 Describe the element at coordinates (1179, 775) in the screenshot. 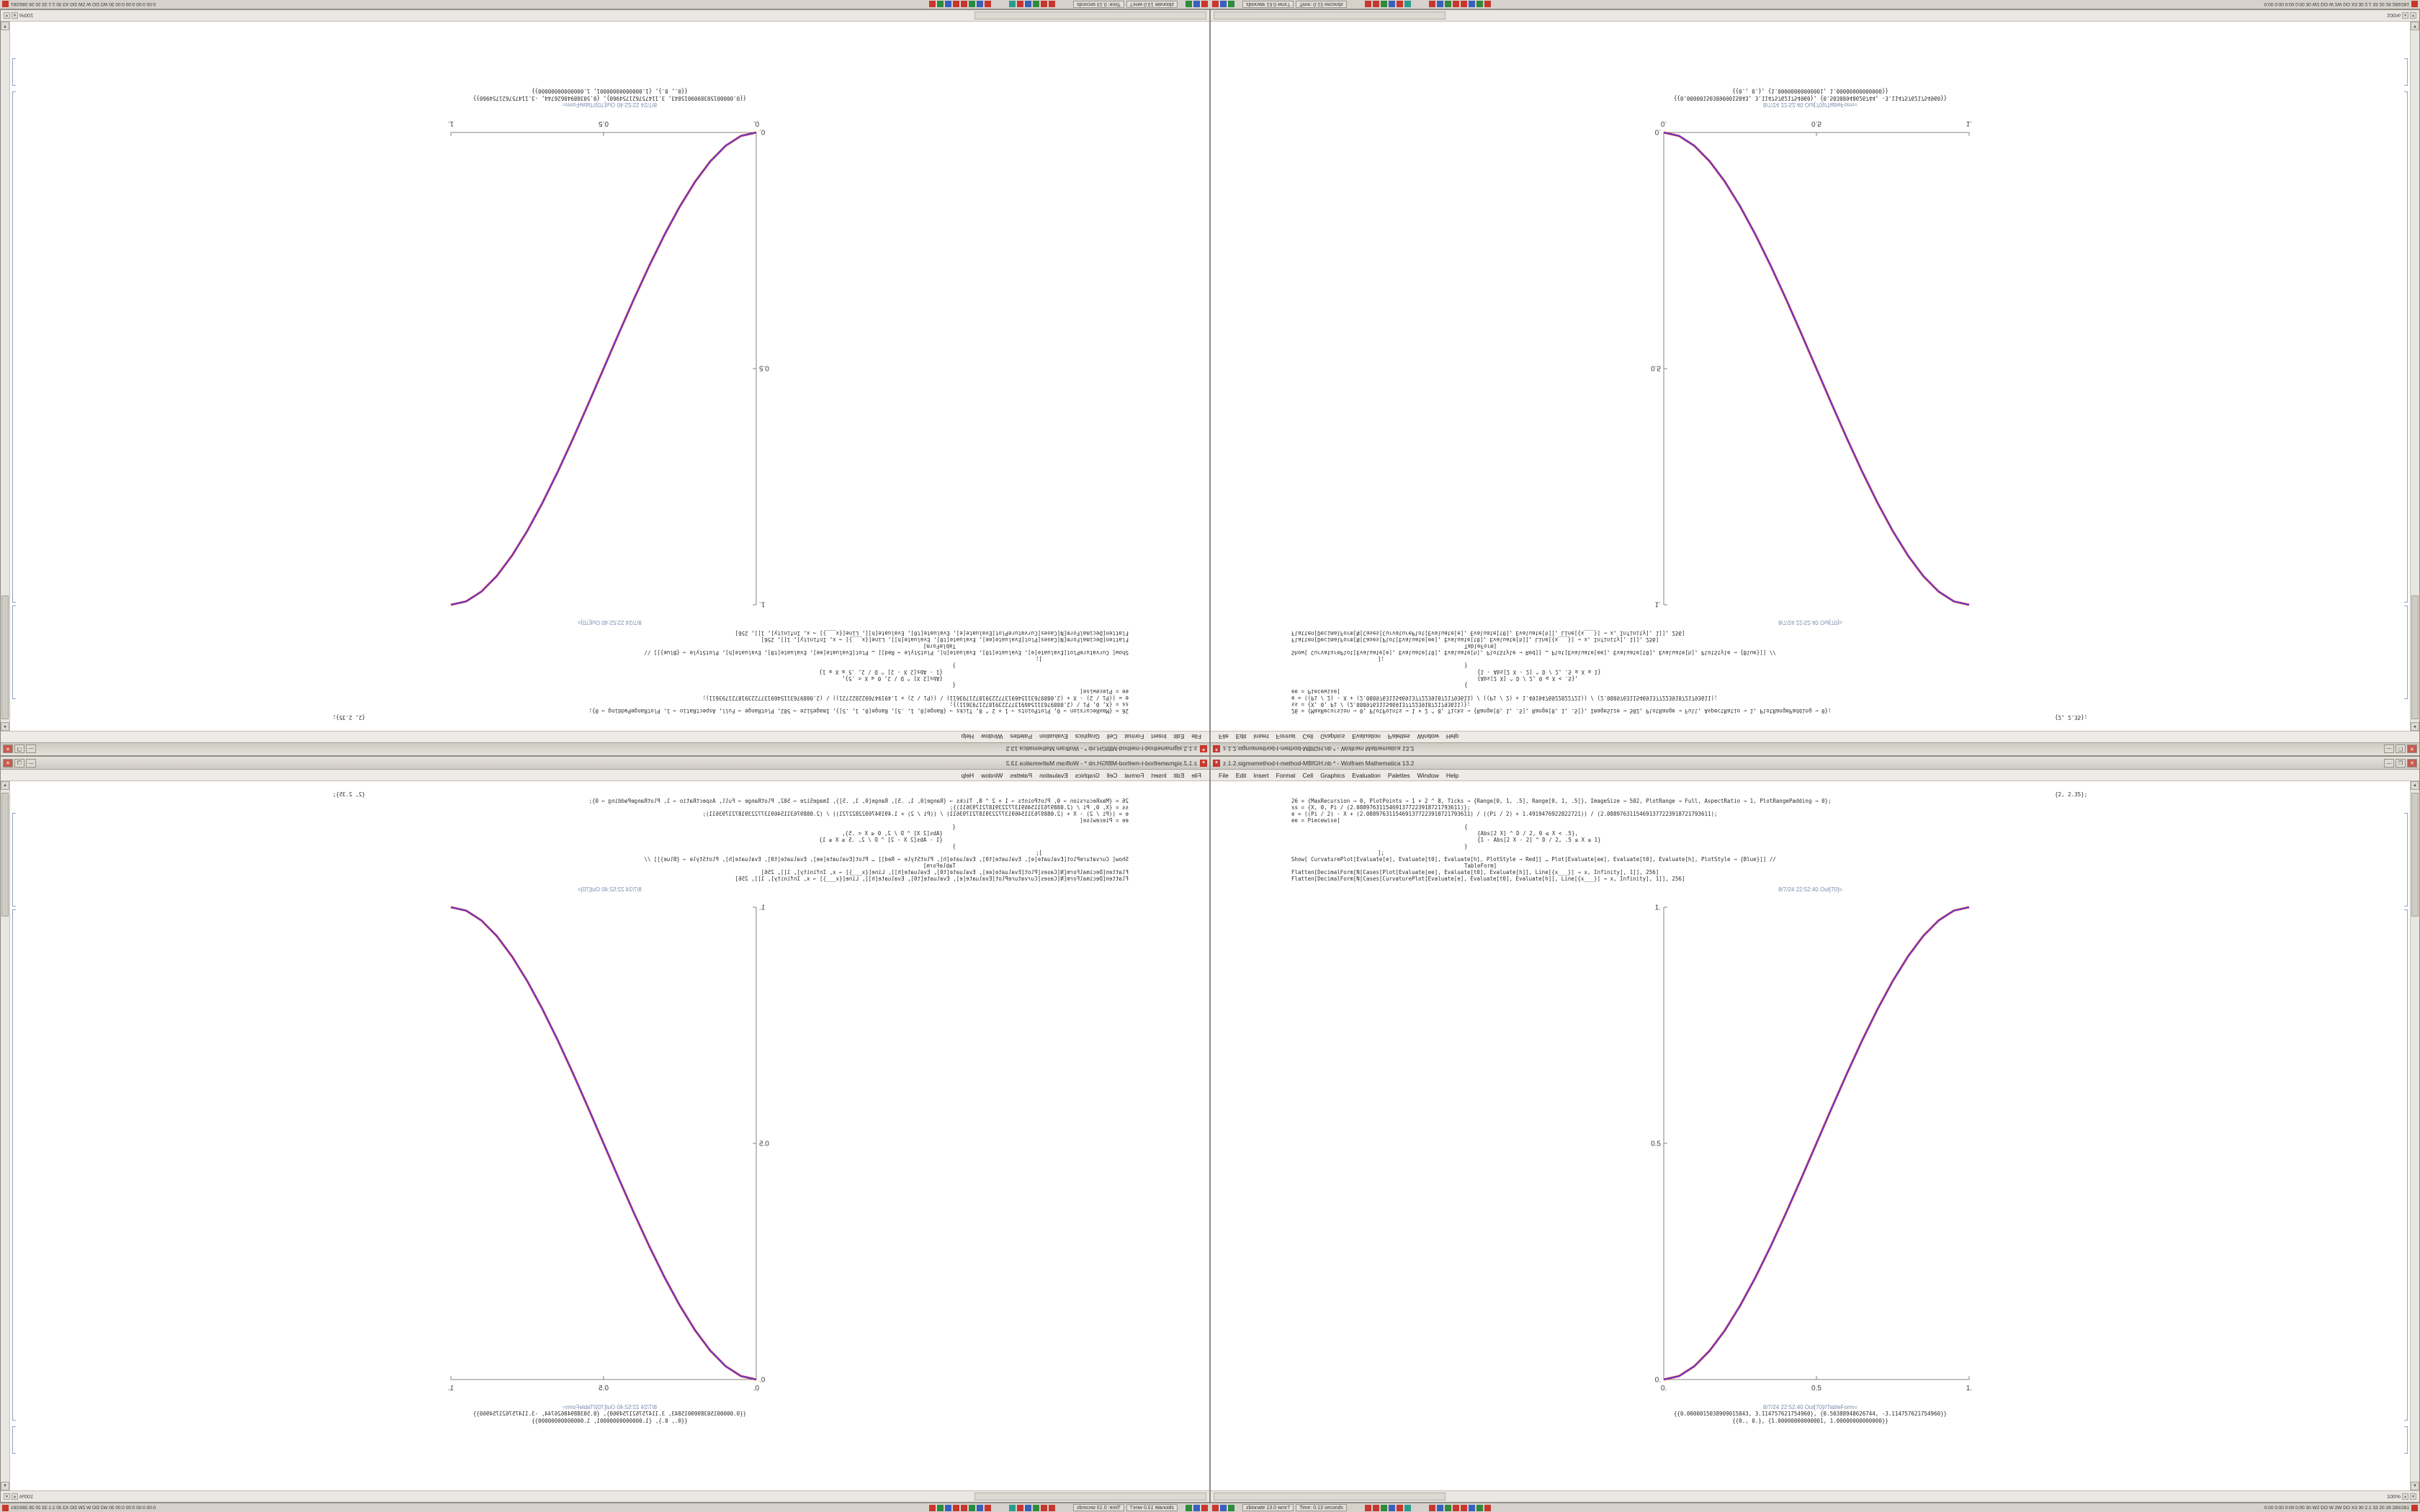

I see `menu-item: Edit` at that location.